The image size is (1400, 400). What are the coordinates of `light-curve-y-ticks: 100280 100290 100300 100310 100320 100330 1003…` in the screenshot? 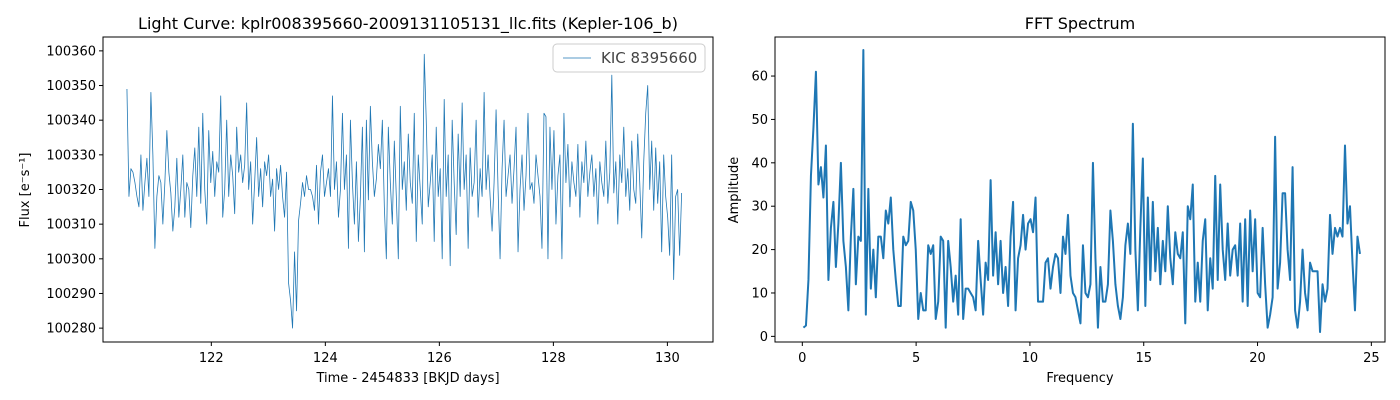 It's located at (74, 190).